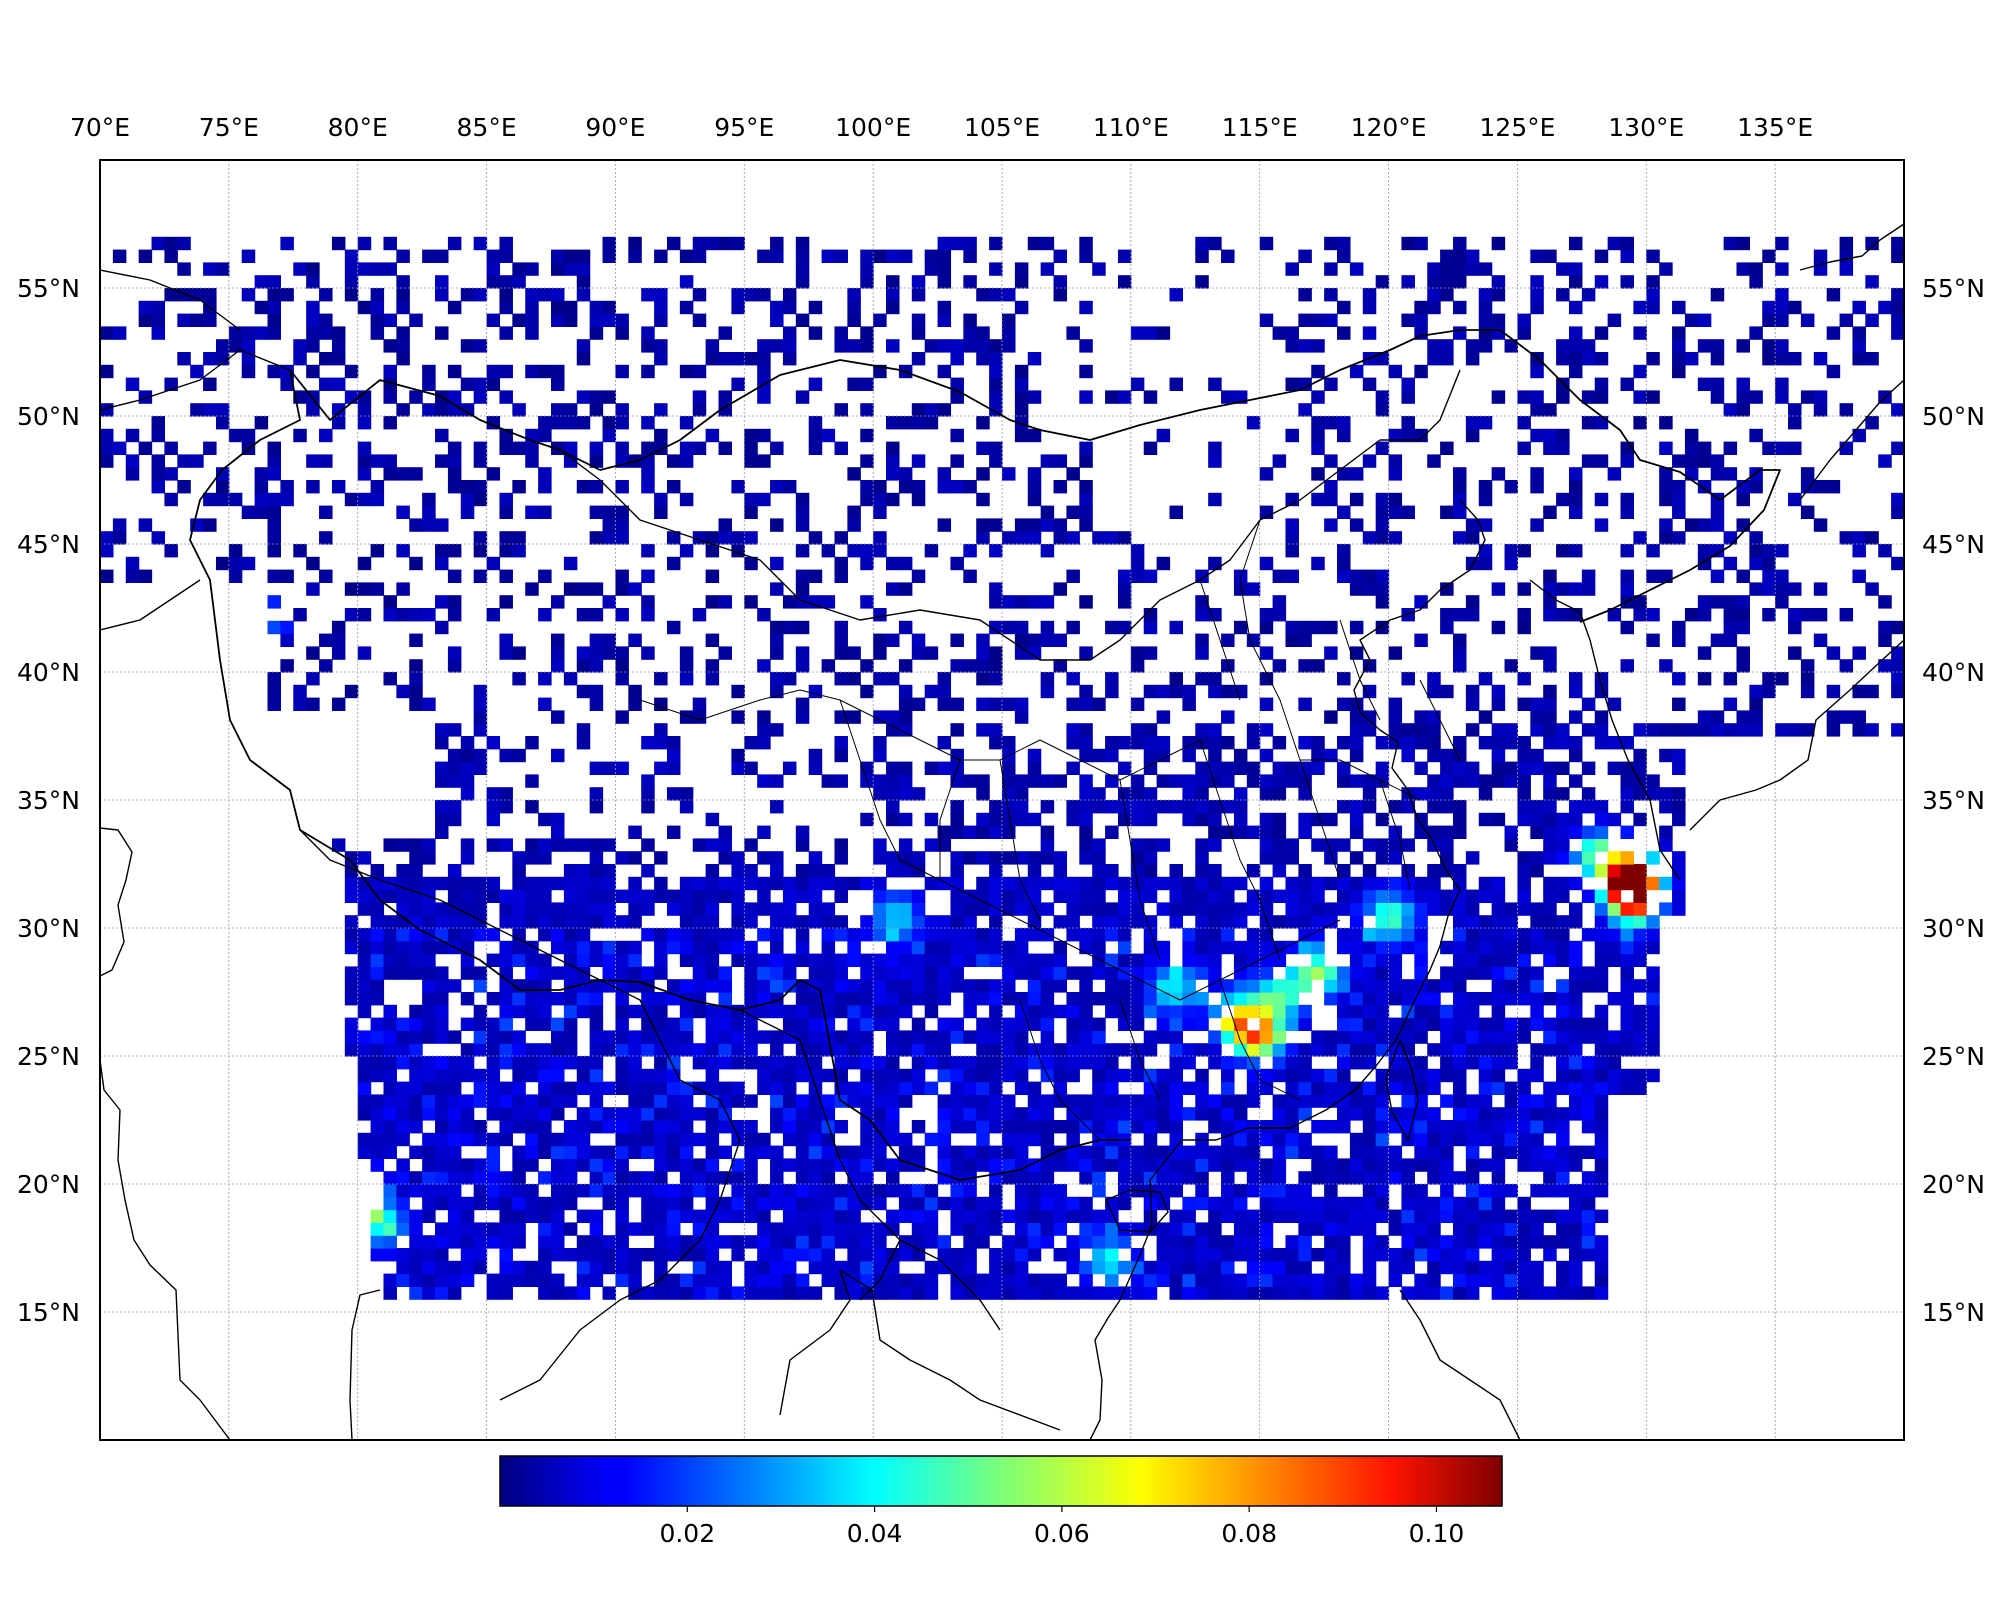  I want to click on lon-tick-label: 90°E, so click(615, 127).